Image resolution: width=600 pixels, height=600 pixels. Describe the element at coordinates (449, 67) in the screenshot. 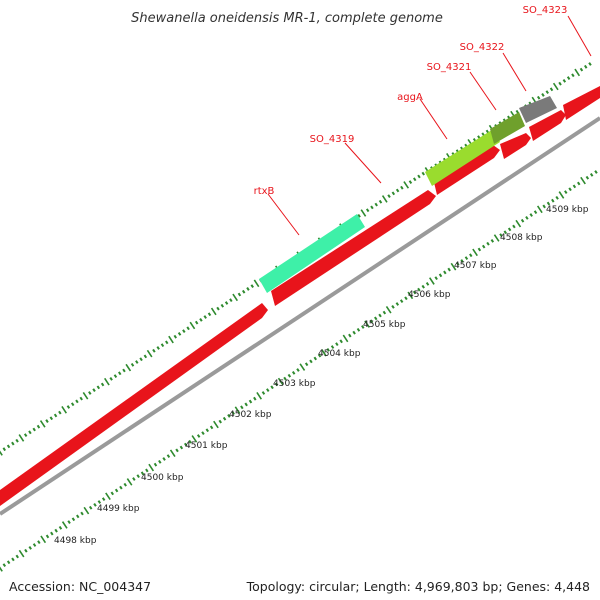

I see `label-SO_4321: SO_4321` at that location.